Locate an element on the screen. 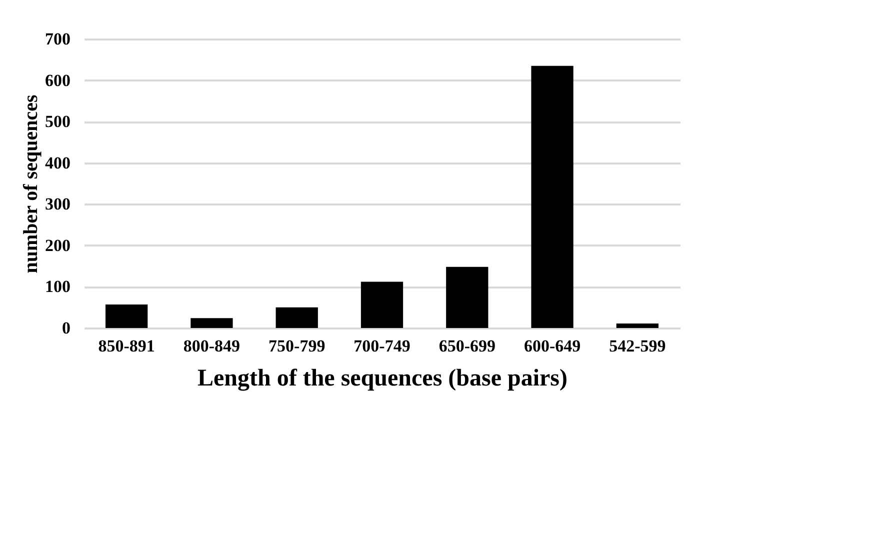  x-tick-label: 850-891 is located at coordinates (126, 346).